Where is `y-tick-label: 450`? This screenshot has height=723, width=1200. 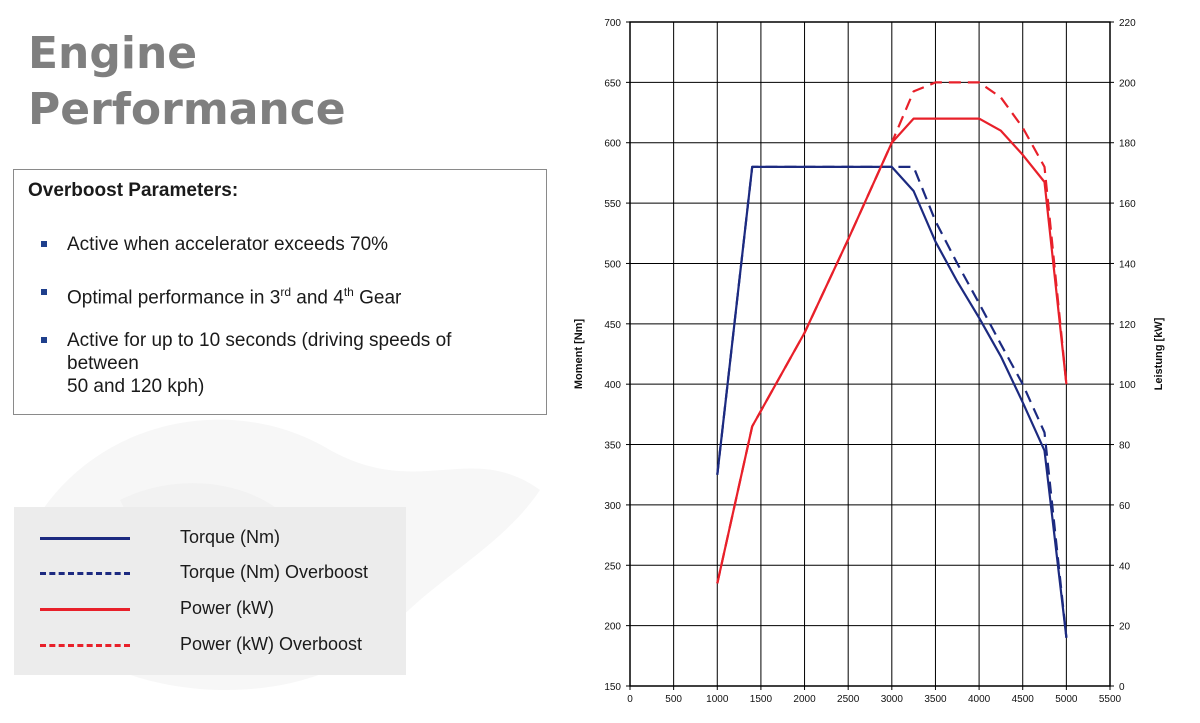 y-tick-label: 450 is located at coordinates (612, 325).